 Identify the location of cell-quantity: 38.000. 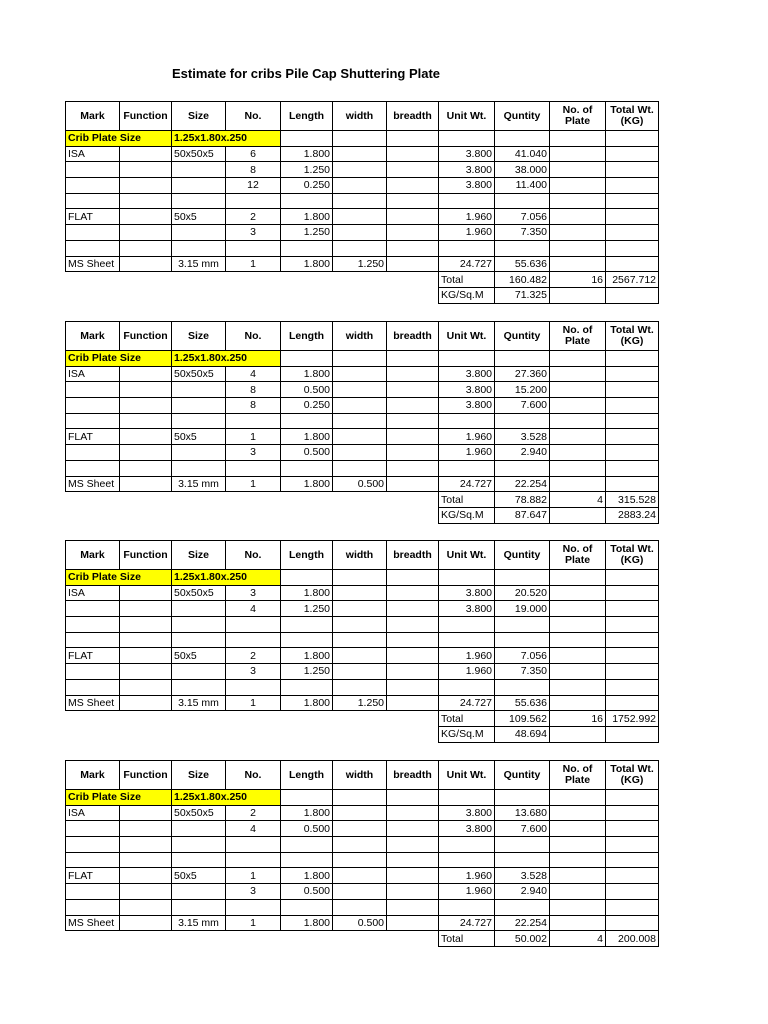
(522, 170).